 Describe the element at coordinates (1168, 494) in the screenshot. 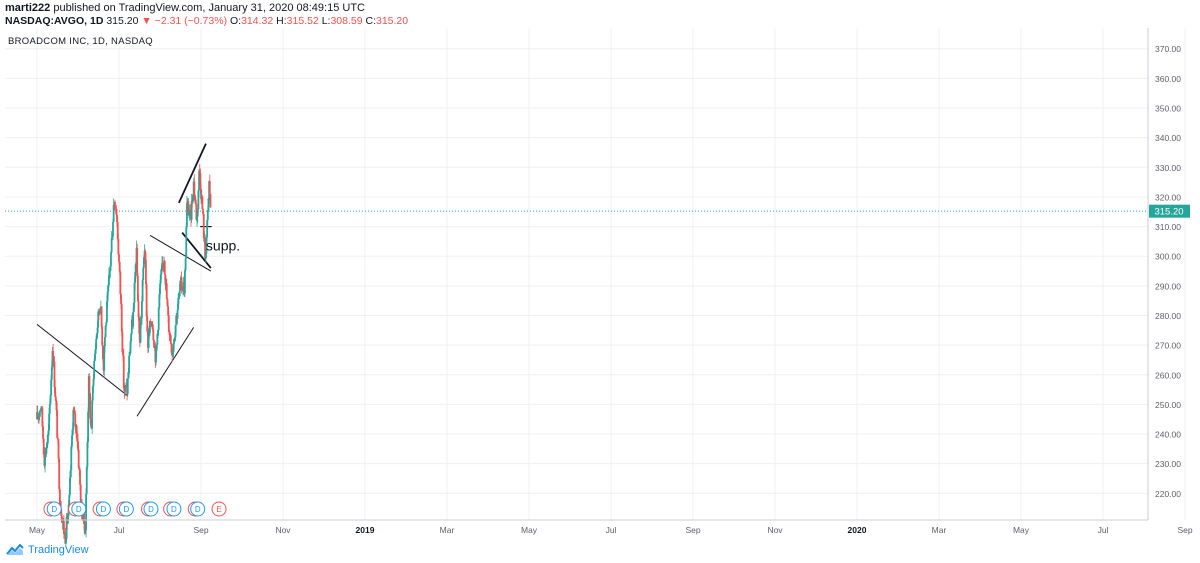

I see `price-tick-label: 220.00` at that location.